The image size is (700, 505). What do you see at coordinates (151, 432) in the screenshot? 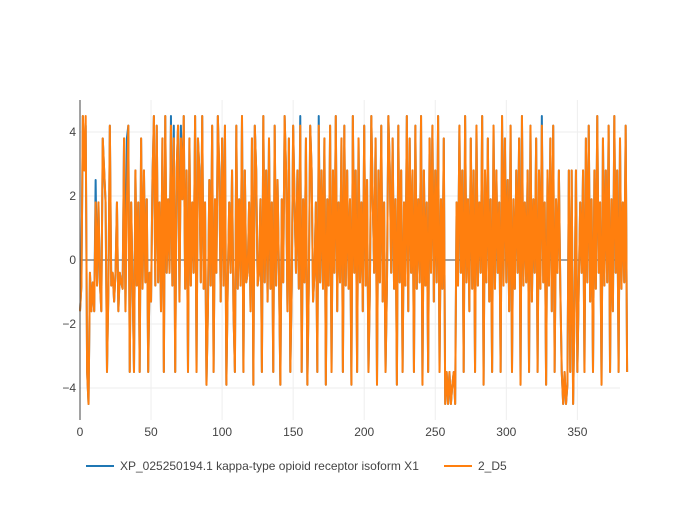
I see `x-tick-label: 50` at bounding box center [151, 432].